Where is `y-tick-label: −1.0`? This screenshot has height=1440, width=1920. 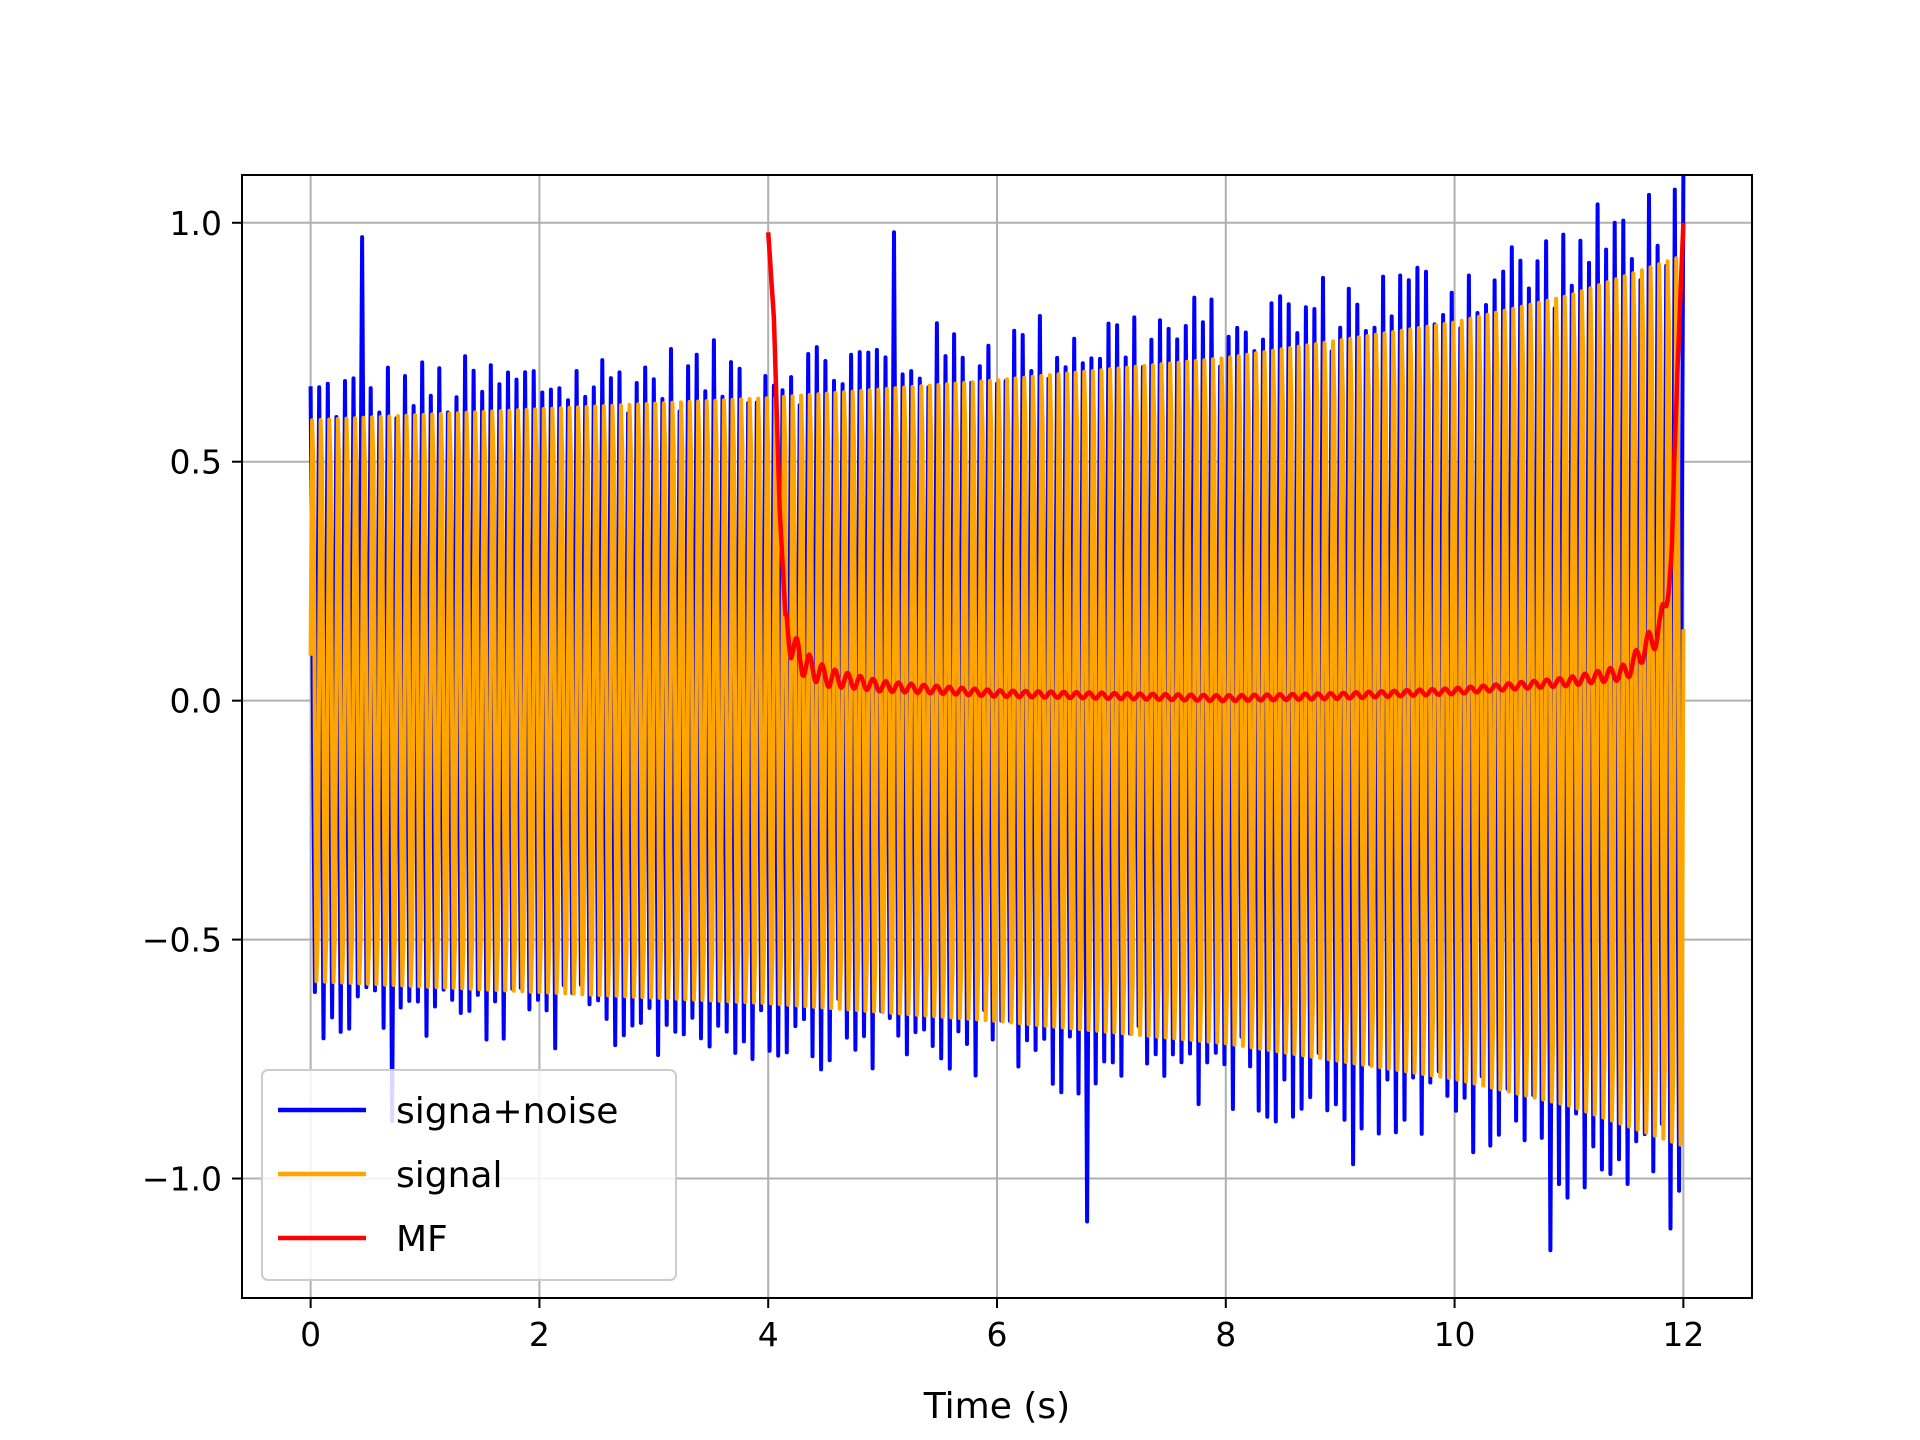
y-tick-label: −1.0 is located at coordinates (182, 1179).